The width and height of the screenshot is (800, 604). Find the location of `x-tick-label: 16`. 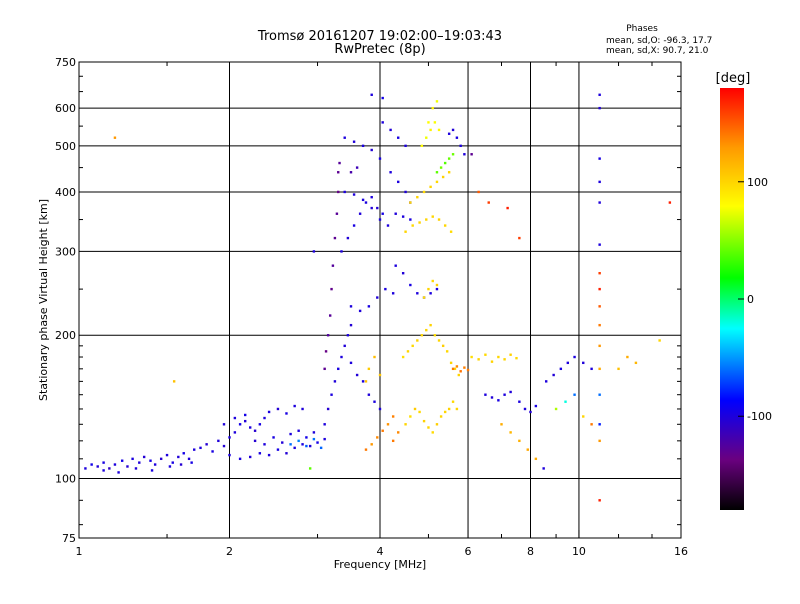

x-tick-label: 16 is located at coordinates (681, 551).